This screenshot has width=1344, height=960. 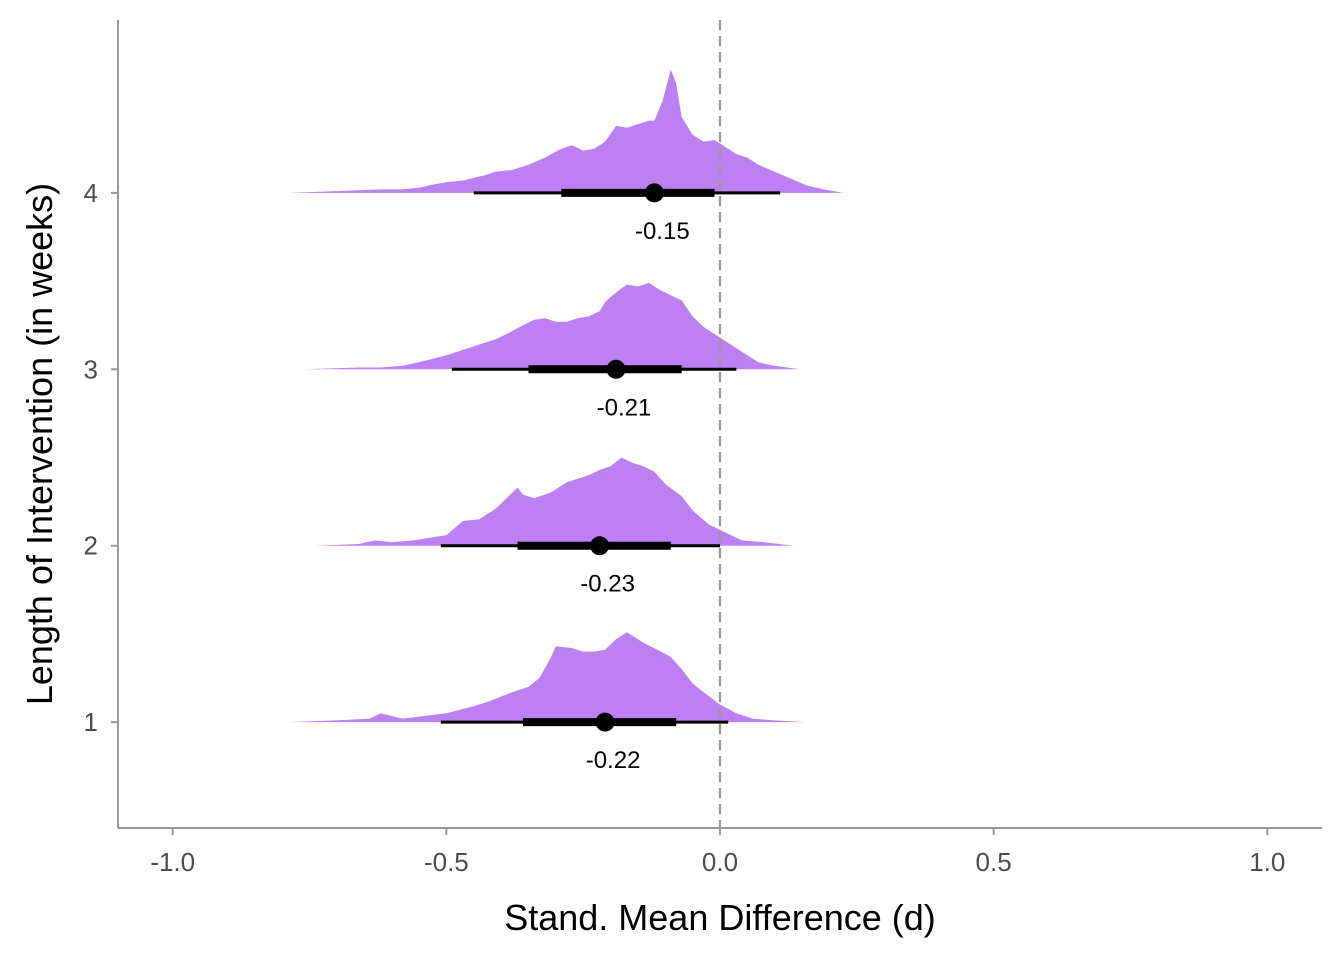 I want to click on x-tick-label: 1.0, so click(x=1267, y=862).